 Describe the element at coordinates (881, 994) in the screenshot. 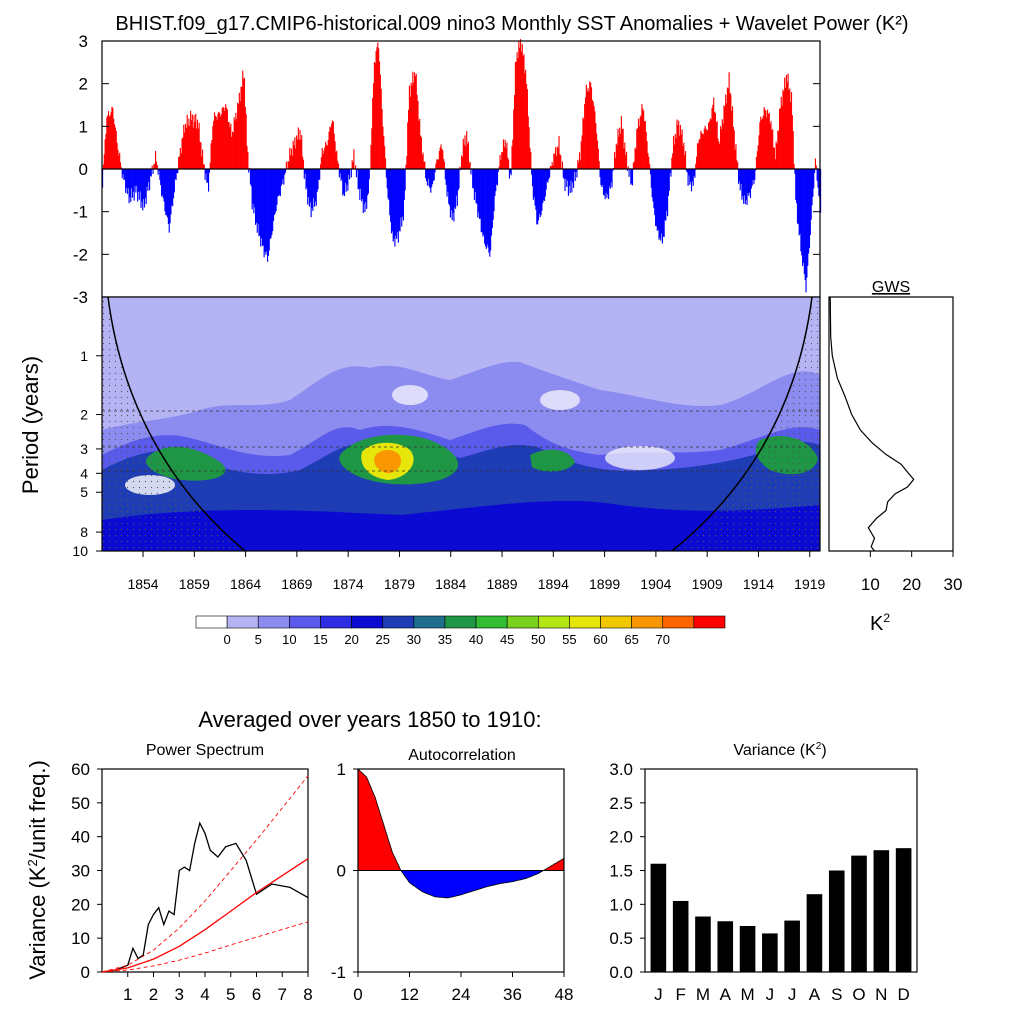

I see `monthly-variance-x-tick-label: N` at that location.